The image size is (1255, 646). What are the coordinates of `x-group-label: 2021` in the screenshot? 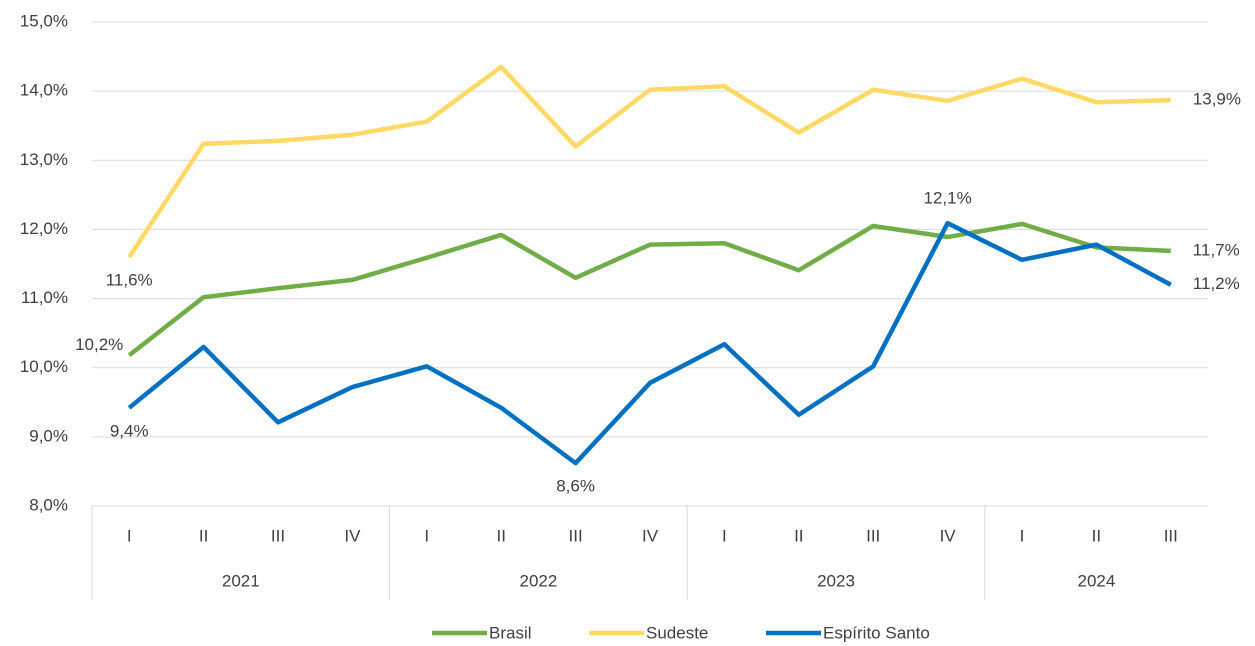 It's located at (241, 580).